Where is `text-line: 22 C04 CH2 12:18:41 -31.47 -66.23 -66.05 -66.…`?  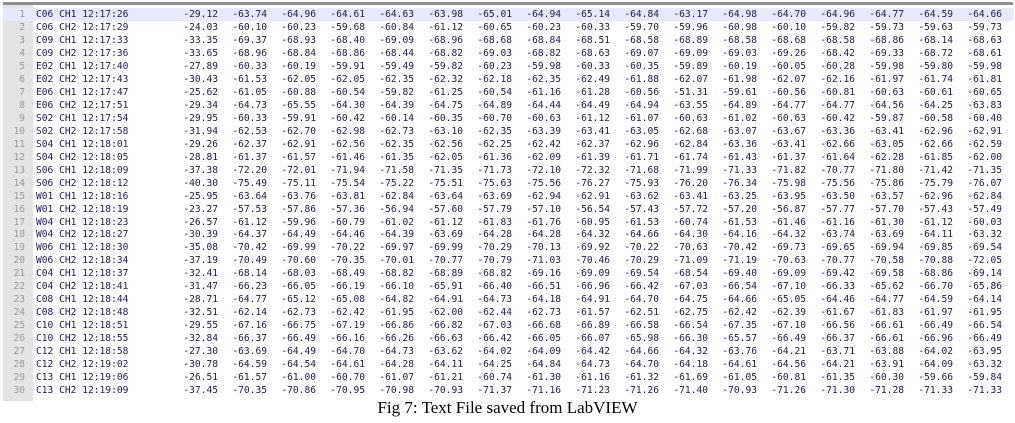 text-line: 22 C04 CH2 12:18:41 -31.47 -66.23 -66.05 -66.… is located at coordinates (508, 286).